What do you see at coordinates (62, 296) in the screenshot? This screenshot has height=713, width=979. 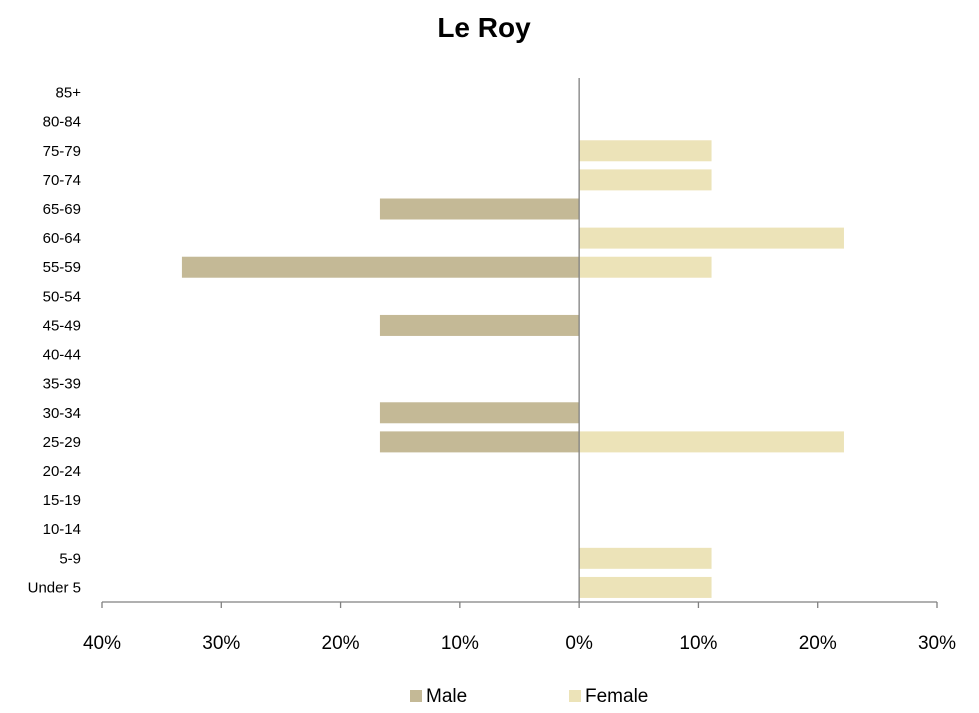 I see `category-label: 50-54` at bounding box center [62, 296].